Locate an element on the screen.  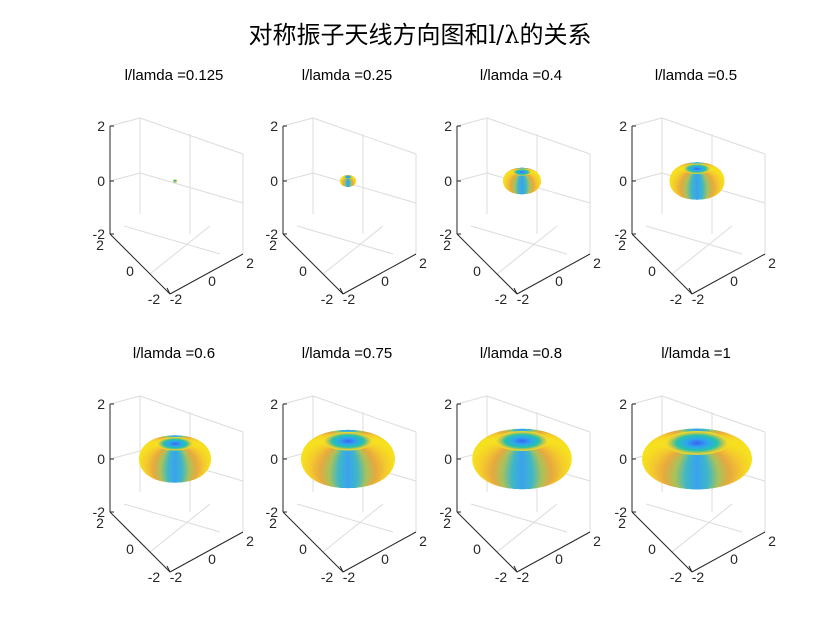
subplot-3: l/lamda =0.420-220-2 -202 is located at coordinates (521, 187).